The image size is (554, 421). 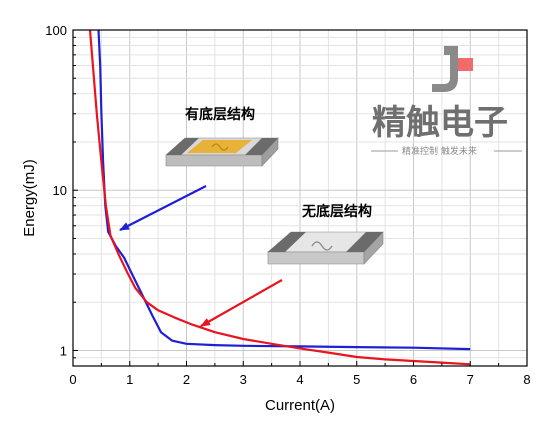 I want to click on arrow-with-bottom-layer, so click(x=163, y=208).